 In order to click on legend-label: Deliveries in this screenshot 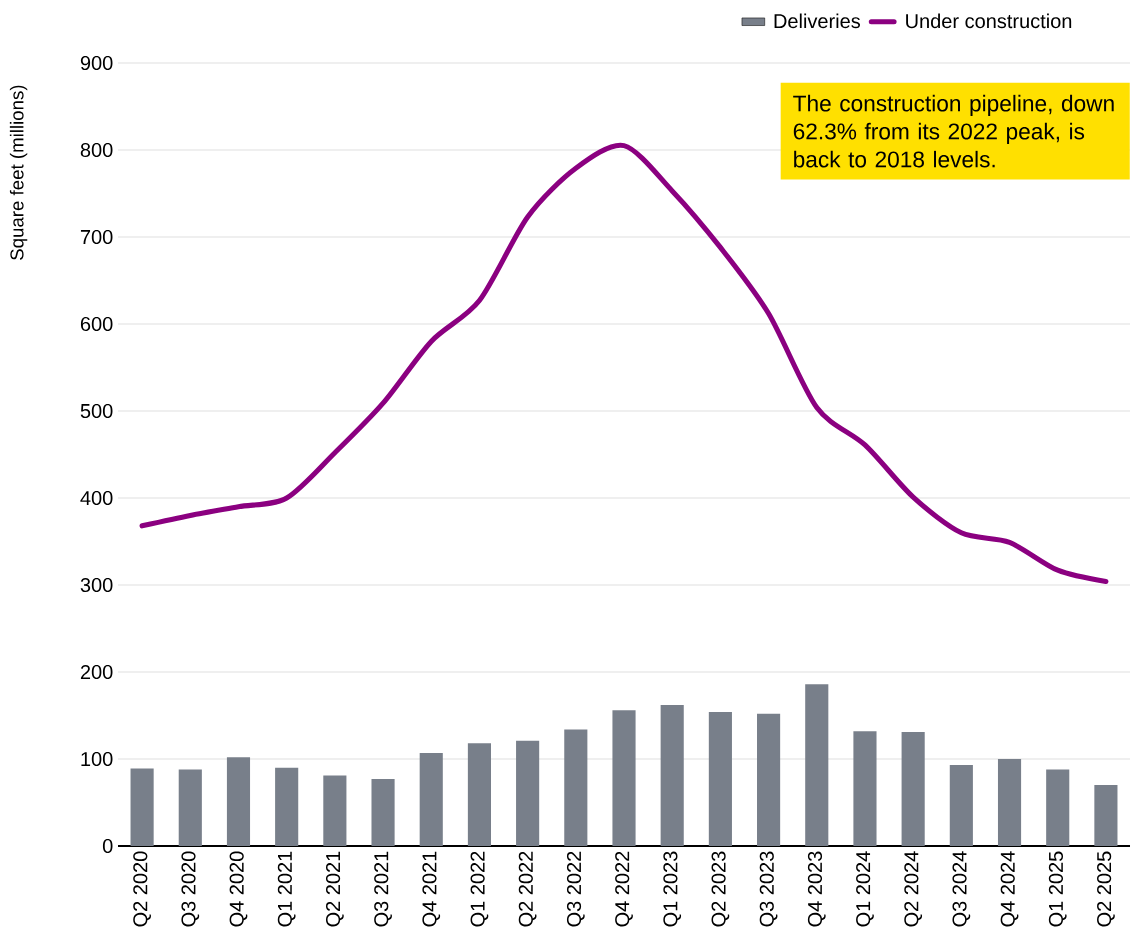, I will do `click(817, 21)`.